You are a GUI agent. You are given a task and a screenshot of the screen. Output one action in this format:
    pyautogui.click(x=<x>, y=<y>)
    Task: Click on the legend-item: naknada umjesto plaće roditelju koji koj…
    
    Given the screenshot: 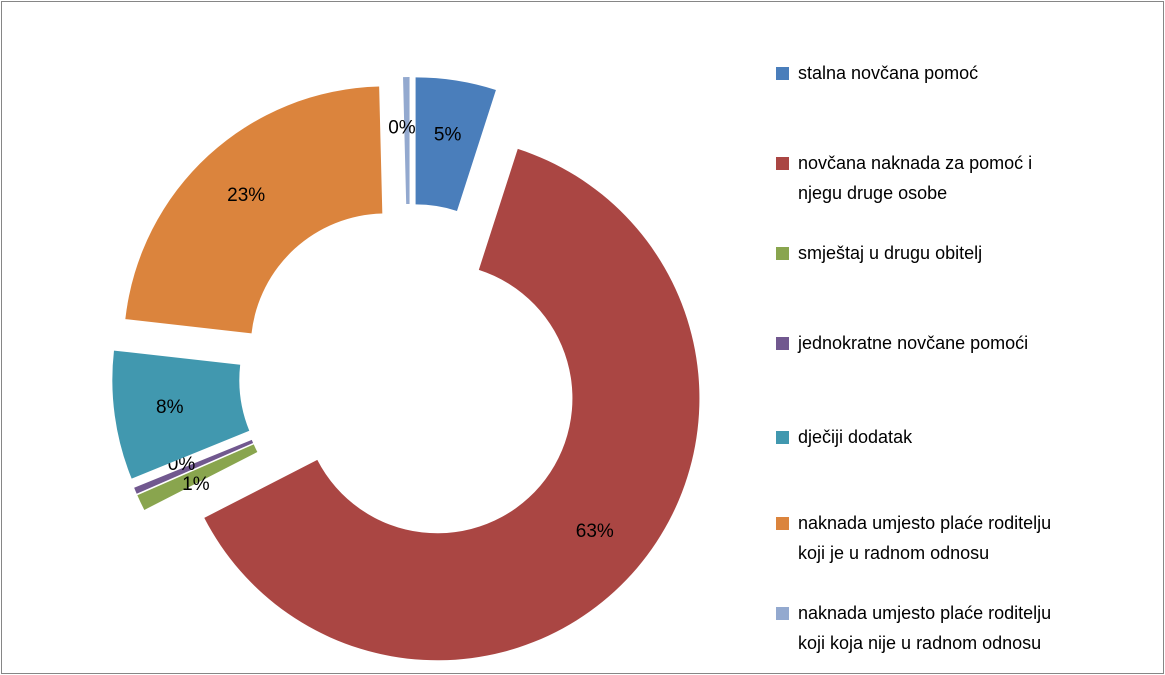 What is the action you would take?
    pyautogui.click(x=918, y=628)
    